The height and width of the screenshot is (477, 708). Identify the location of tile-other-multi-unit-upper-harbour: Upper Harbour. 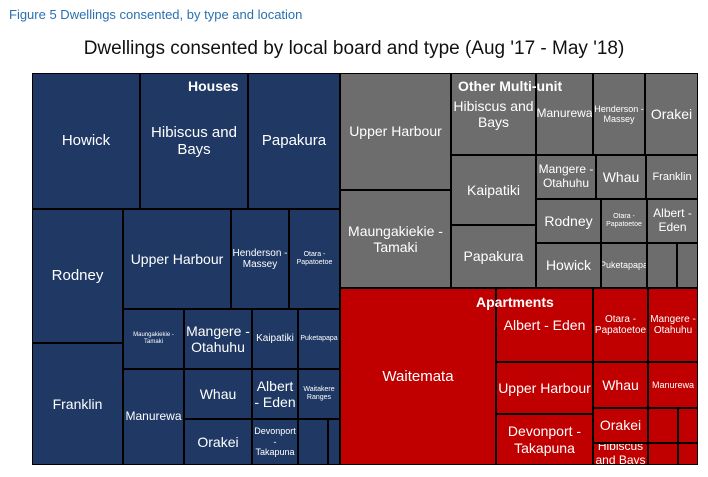
(395, 131).